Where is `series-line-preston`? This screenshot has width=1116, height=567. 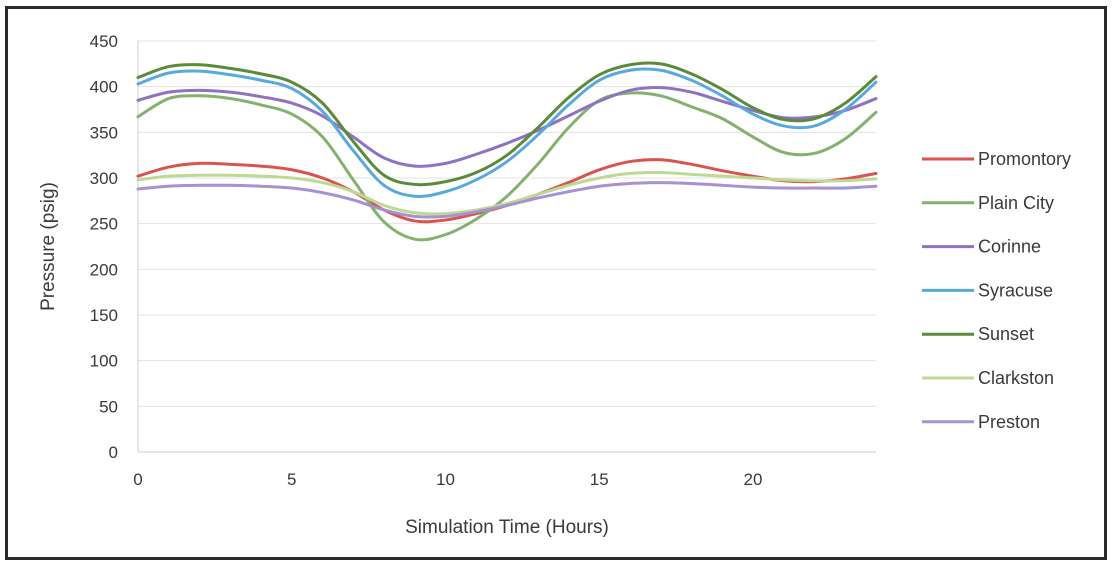 series-line-preston is located at coordinates (507, 200).